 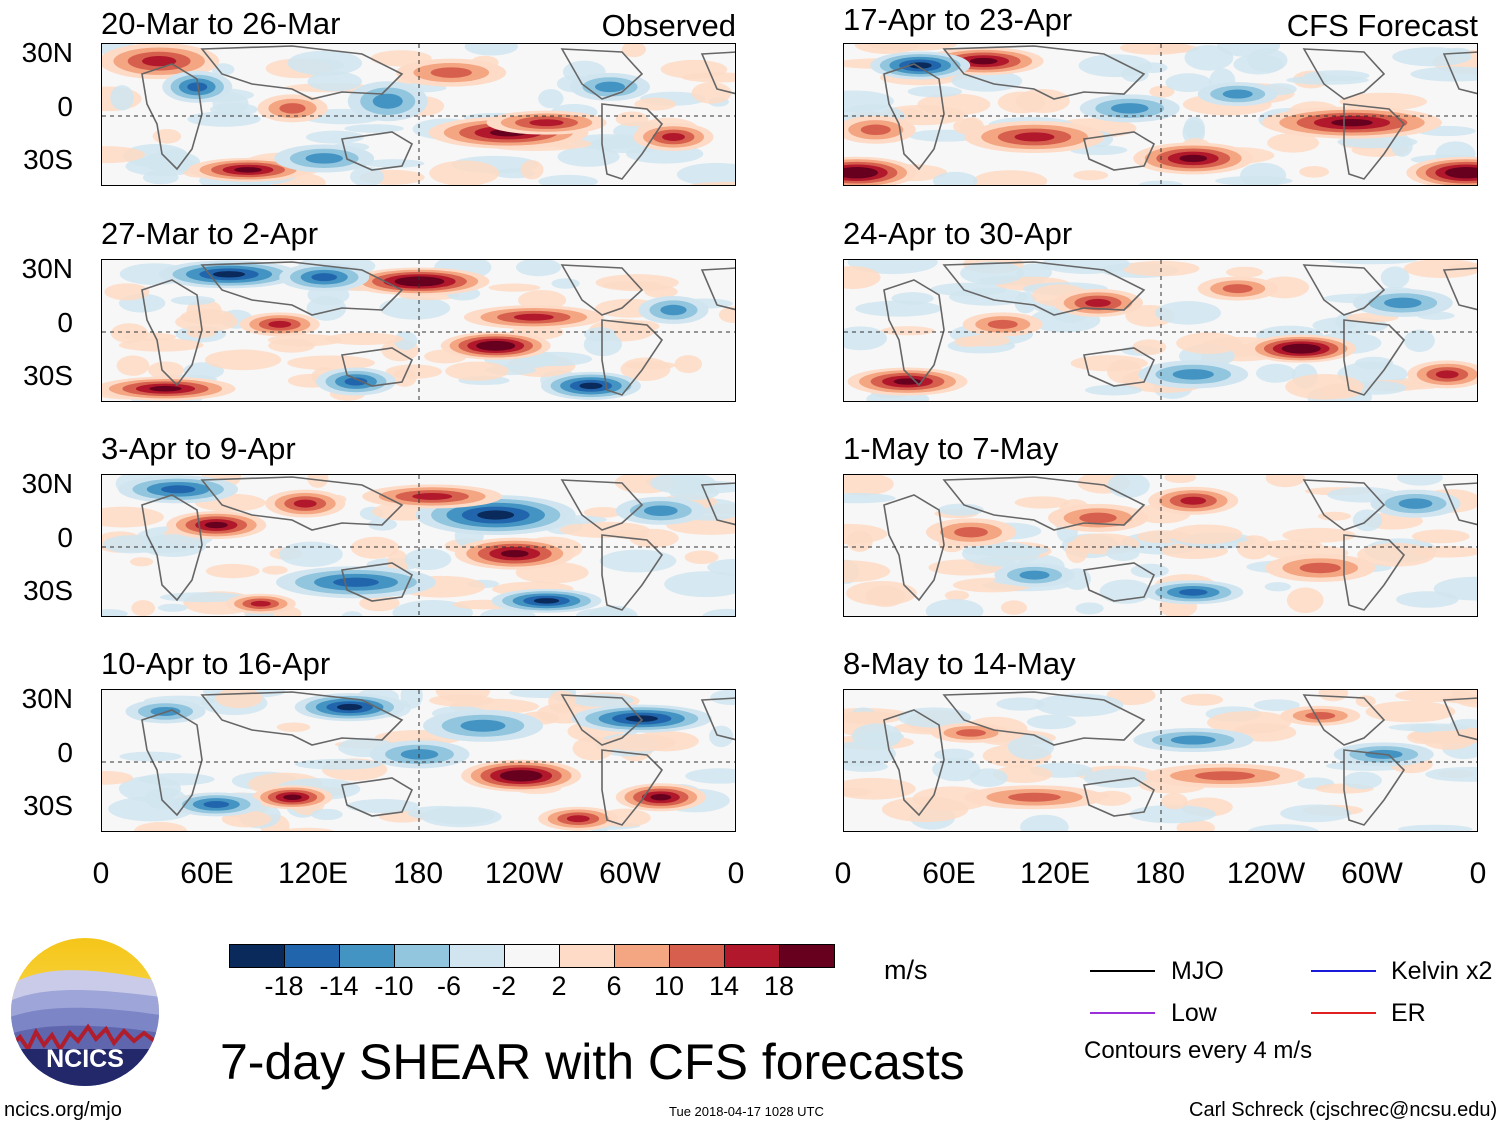 I want to click on colorbar-label: 6, so click(x=614, y=986).